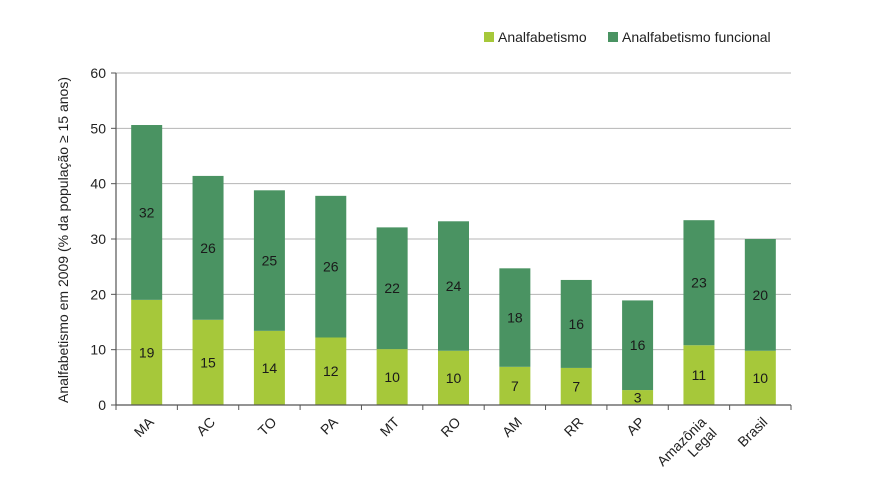 The height and width of the screenshot is (483, 886). Describe the element at coordinates (512, 427) in the screenshot. I see `x-tick-label: AM` at that location.